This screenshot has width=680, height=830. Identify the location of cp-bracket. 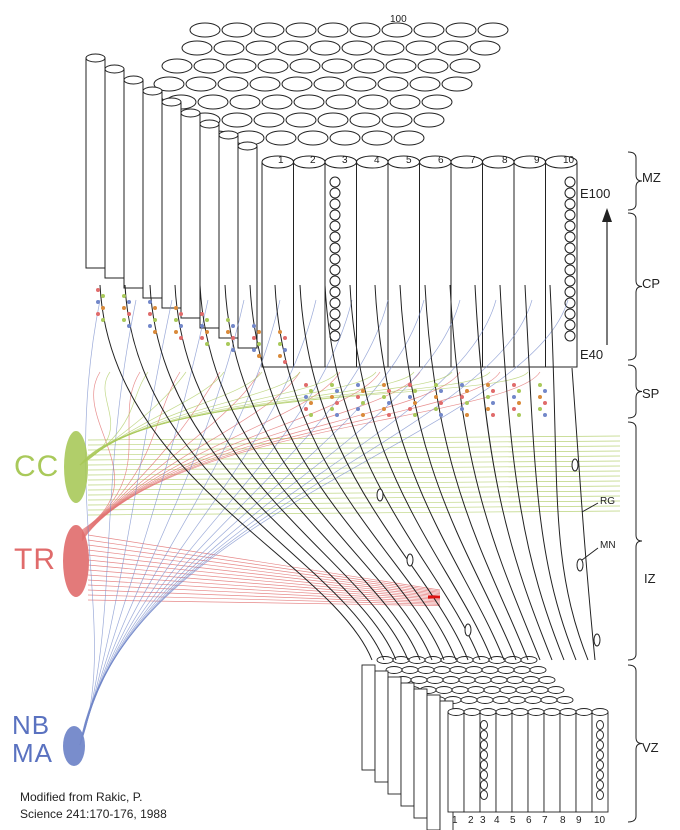
(635, 286).